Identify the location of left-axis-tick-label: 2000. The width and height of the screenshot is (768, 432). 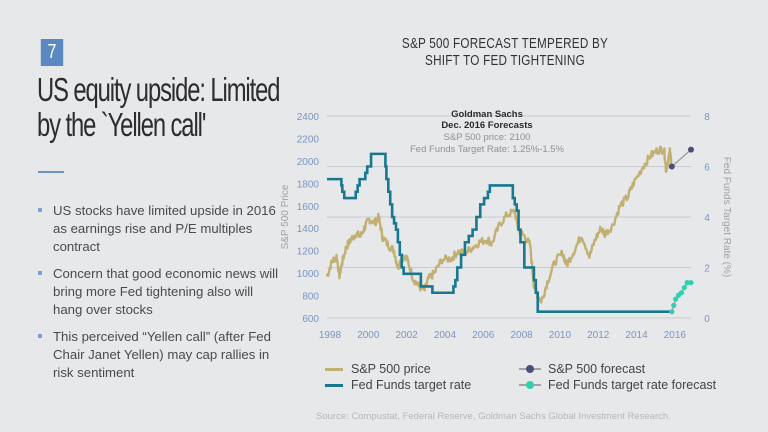
(308, 162).